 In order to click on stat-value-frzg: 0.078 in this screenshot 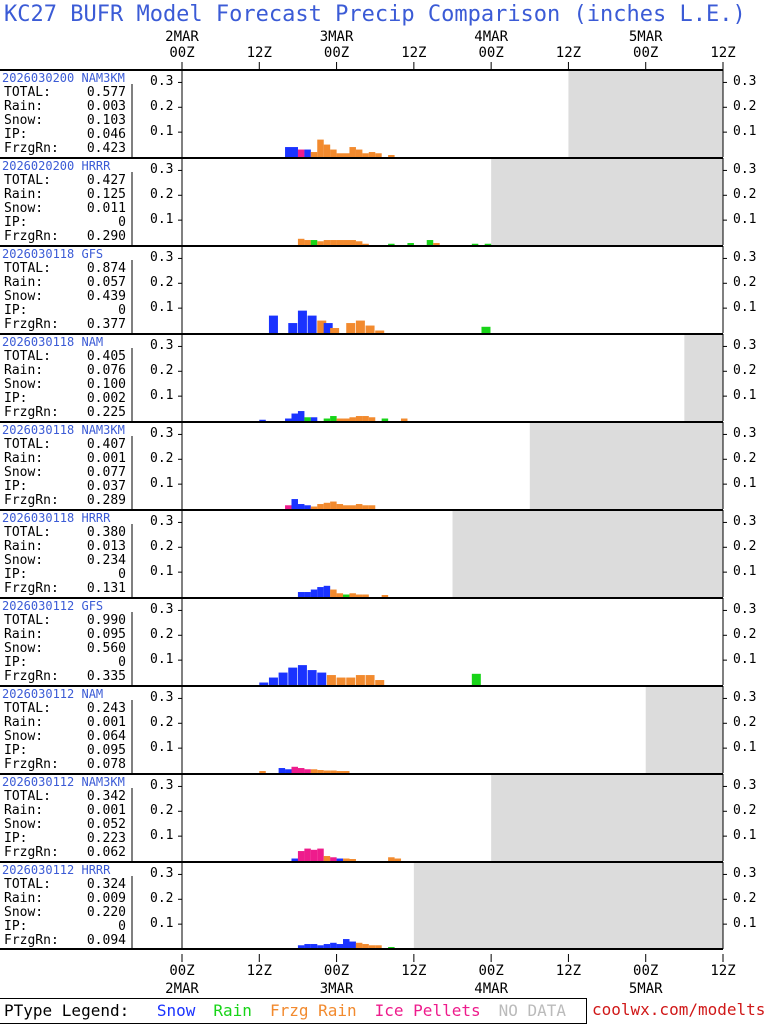, I will do `click(106, 764)`.